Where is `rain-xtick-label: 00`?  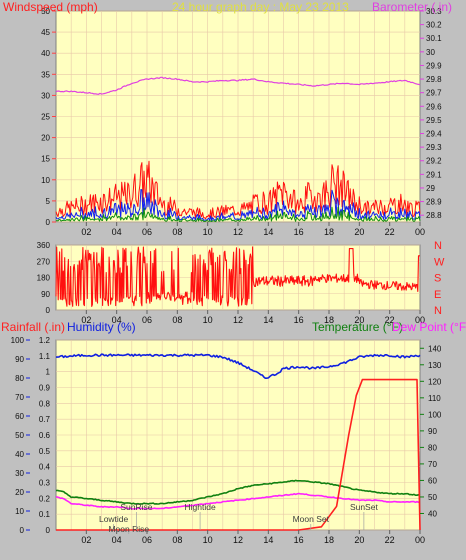
rain-xtick-label: 00 is located at coordinates (420, 540).